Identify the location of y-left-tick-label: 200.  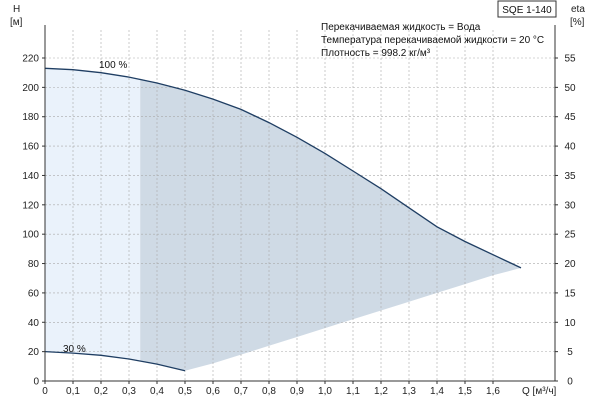
(30, 88).